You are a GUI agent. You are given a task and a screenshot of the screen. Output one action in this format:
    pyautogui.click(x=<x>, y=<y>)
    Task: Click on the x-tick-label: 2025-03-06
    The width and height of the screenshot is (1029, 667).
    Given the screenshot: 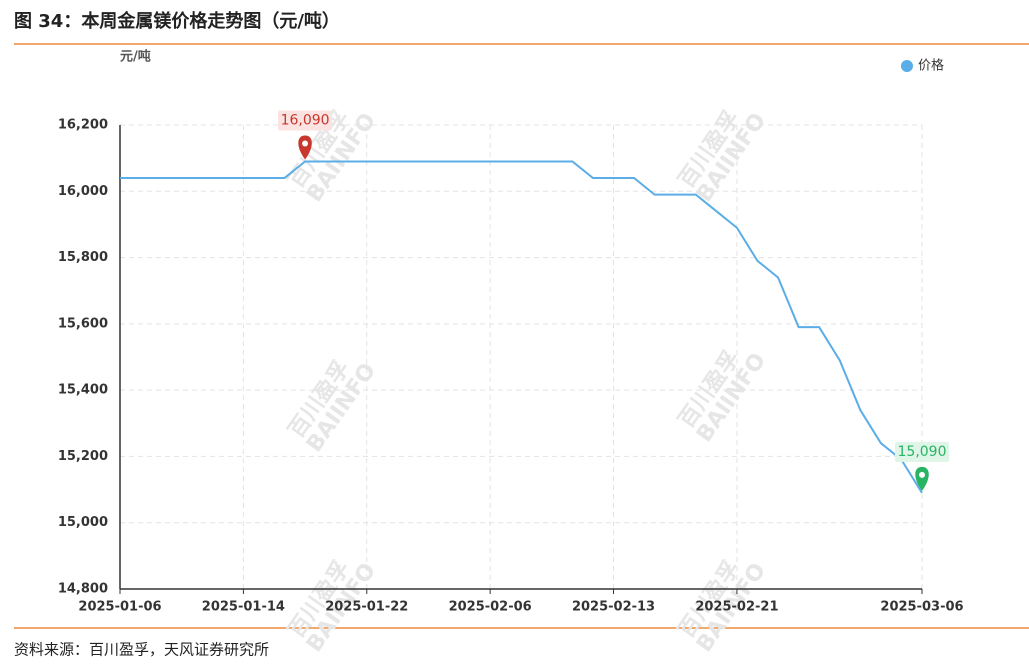 What is the action you would take?
    pyautogui.click(x=921, y=607)
    